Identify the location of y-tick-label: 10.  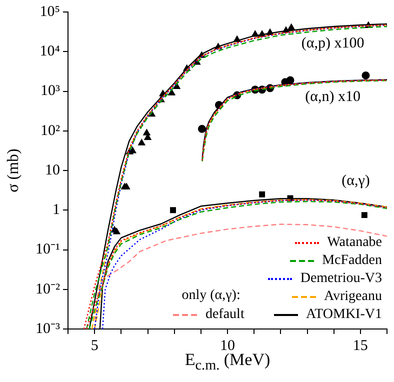
(52, 170).